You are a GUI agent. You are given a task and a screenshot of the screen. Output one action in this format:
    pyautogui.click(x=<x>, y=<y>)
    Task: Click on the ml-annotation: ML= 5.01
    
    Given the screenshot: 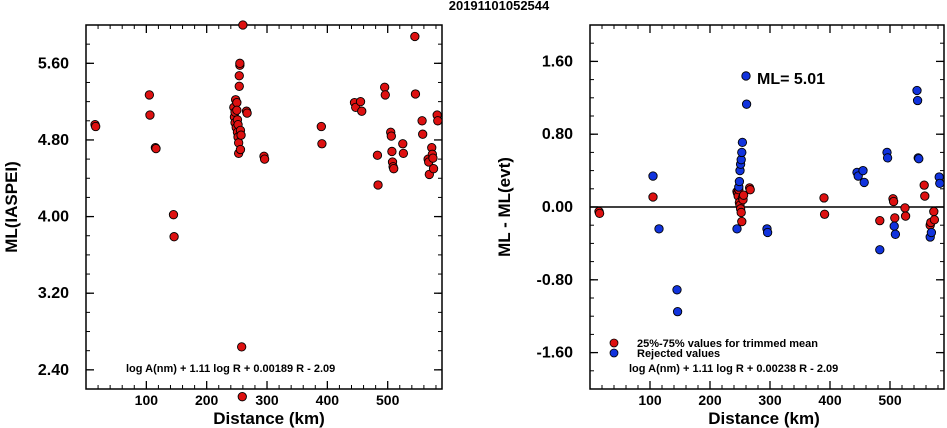 What is the action you would take?
    pyautogui.click(x=791, y=79)
    